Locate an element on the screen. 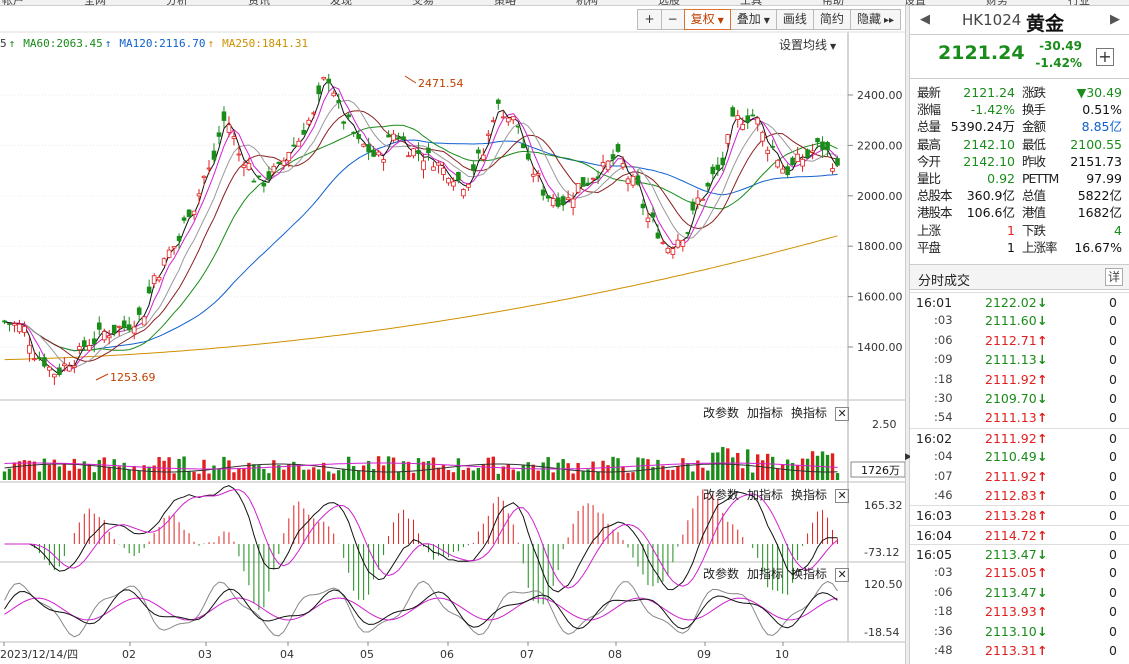 The width and height of the screenshot is (1129, 664). kdj-k-line is located at coordinates (421, 609).